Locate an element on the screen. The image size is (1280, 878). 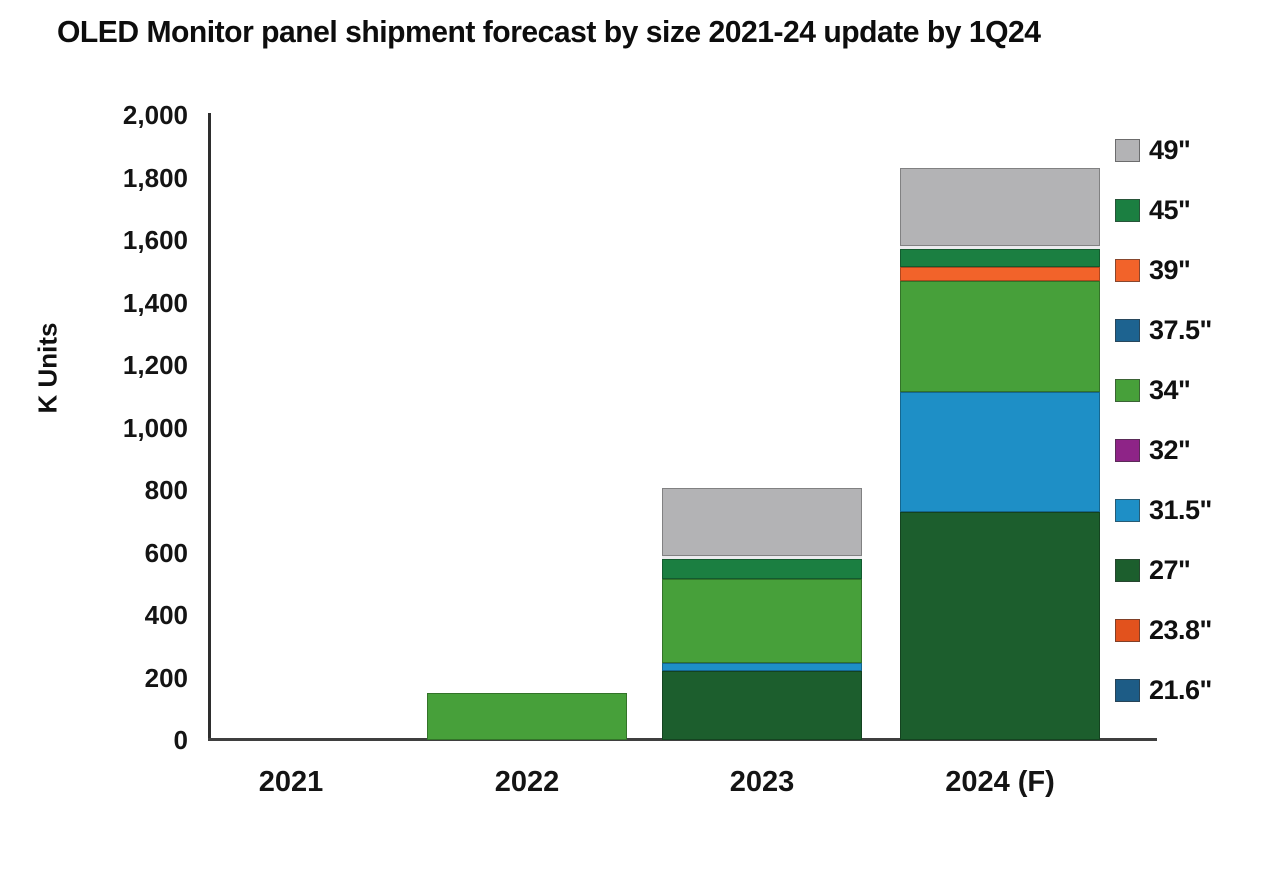
x-axis-label-2021: 2021 is located at coordinates (291, 782).